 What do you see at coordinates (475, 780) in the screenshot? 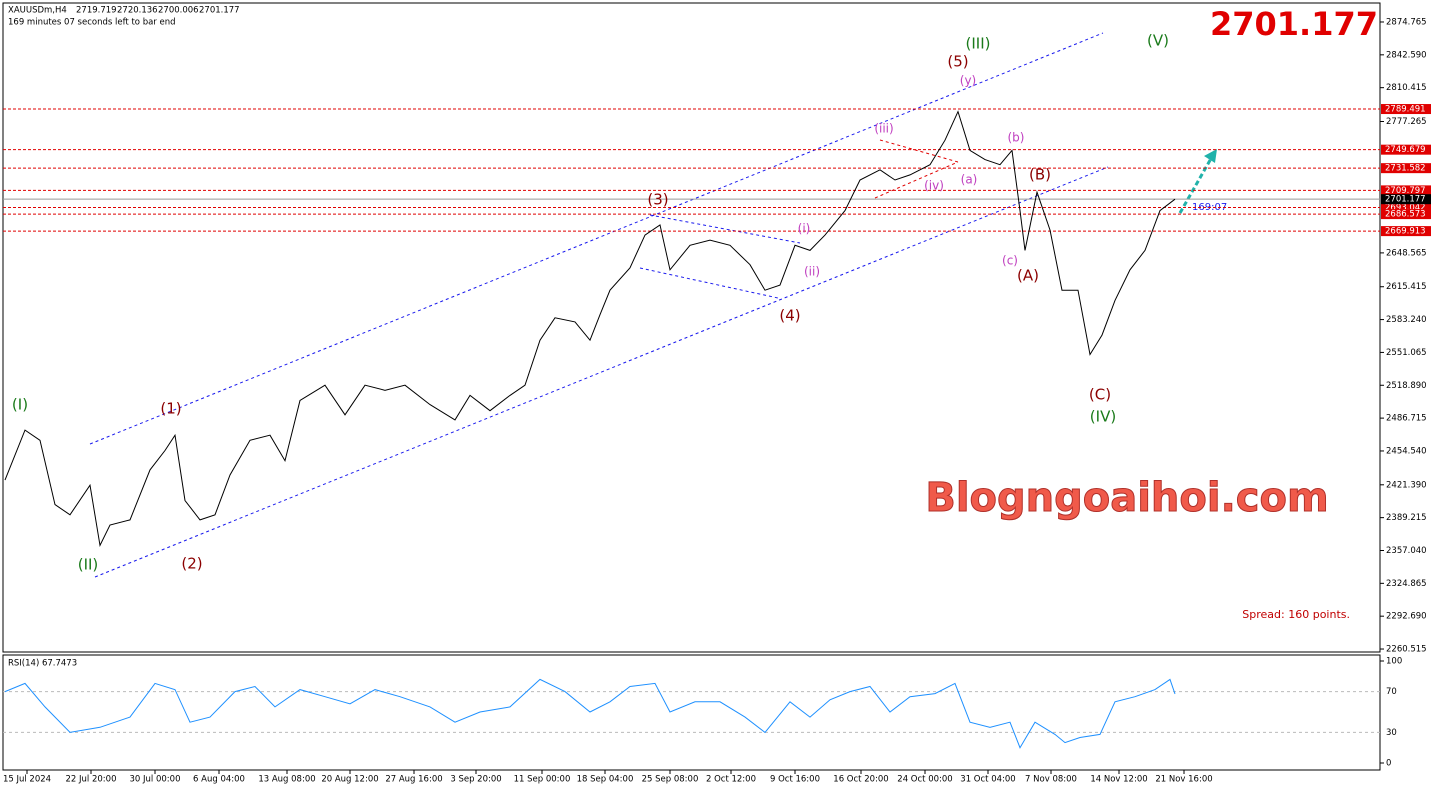
I see `x-tick-label: 3 Sep 20:00` at bounding box center [475, 780].